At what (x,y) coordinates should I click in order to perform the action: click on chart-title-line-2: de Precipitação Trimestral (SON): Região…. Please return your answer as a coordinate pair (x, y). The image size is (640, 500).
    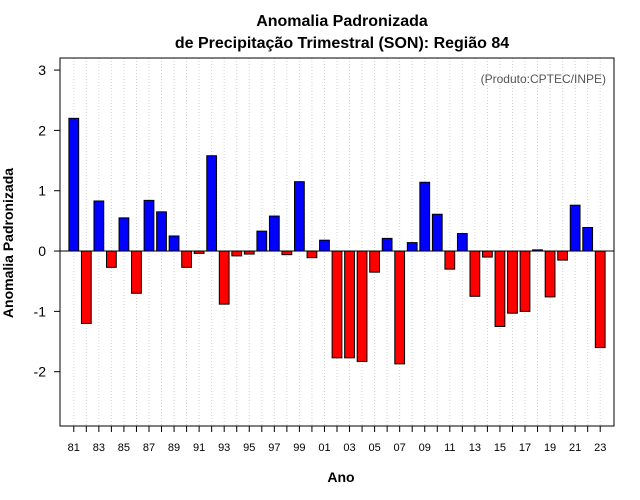
    Looking at the image, I should click on (342, 43).